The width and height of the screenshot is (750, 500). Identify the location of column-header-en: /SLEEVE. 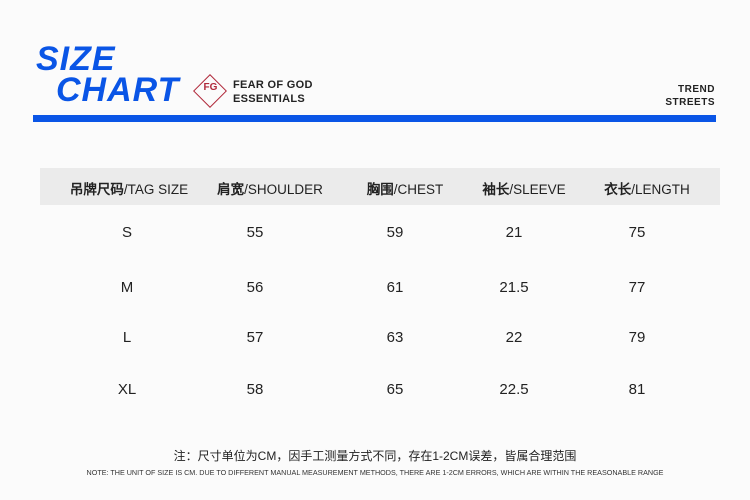
(537, 189).